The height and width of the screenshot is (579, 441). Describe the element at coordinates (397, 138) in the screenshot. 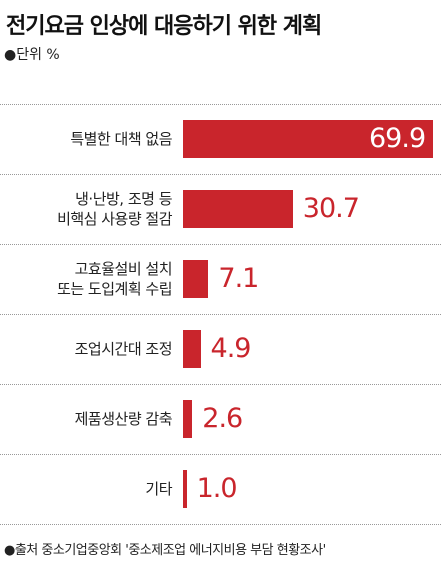

I see `value-label: 69.9` at that location.